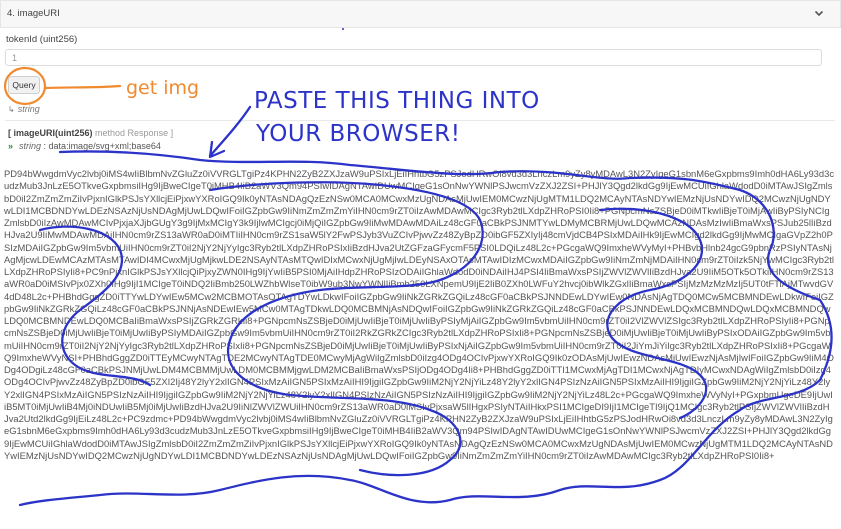 This screenshot has height=529, width=841. I want to click on section-header: 4. imageURI, so click(420, 14).